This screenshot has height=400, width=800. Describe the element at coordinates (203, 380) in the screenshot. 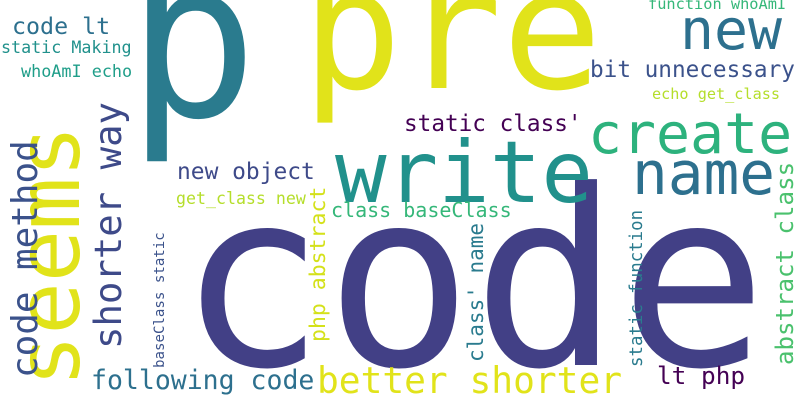

I see `word-following-code: following code` at that location.